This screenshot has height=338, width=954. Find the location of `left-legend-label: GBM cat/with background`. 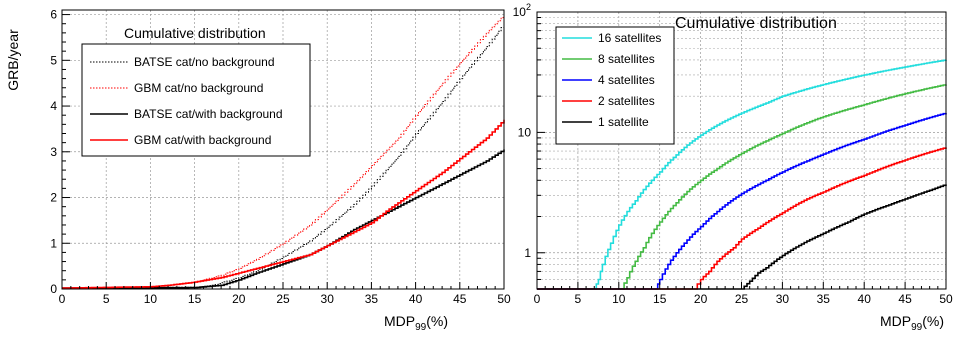

left-legend-label: GBM cat/with background is located at coordinates (202, 140).